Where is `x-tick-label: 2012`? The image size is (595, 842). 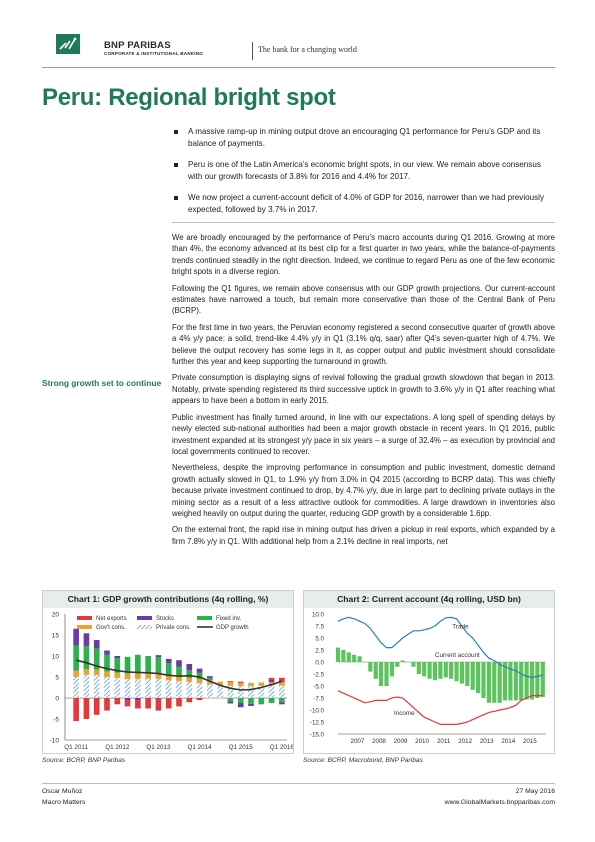 x-tick-label: 2012 is located at coordinates (465, 741).